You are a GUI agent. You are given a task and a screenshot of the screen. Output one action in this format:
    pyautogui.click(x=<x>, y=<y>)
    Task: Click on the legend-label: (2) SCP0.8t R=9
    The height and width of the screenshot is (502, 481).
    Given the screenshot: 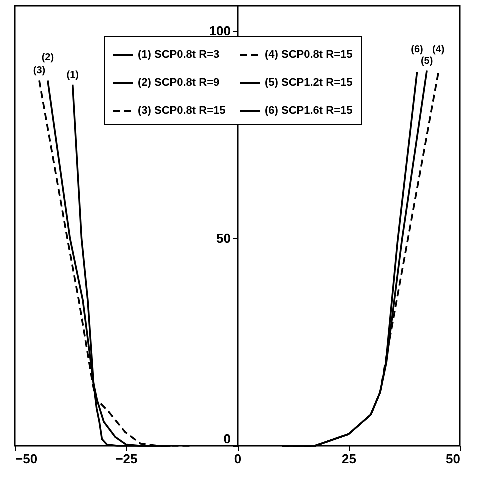 What is the action you would take?
    pyautogui.click(x=179, y=83)
    